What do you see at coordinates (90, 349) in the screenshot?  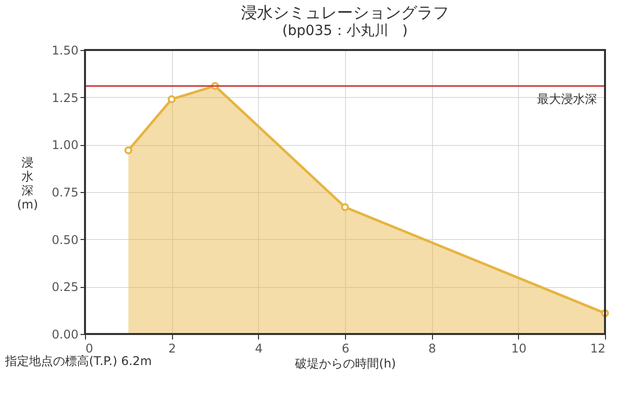 I see `x-tick-label: 0` at bounding box center [90, 349].